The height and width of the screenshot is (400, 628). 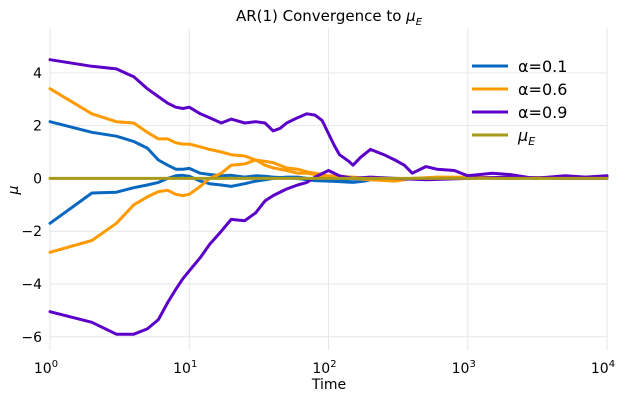 I want to click on y-axis-ticks: −6 −4 −2 0 2 4, so click(x=31, y=206).